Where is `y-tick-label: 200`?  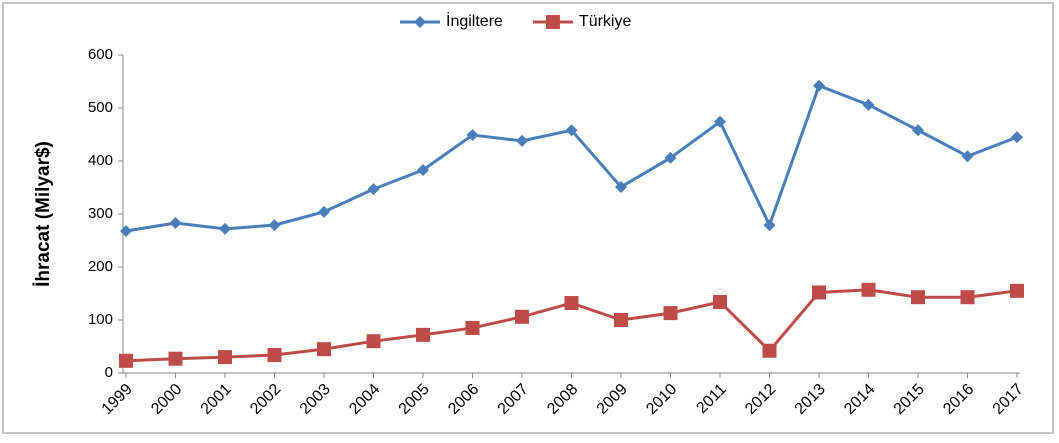
y-tick-label: 200 is located at coordinates (100, 266).